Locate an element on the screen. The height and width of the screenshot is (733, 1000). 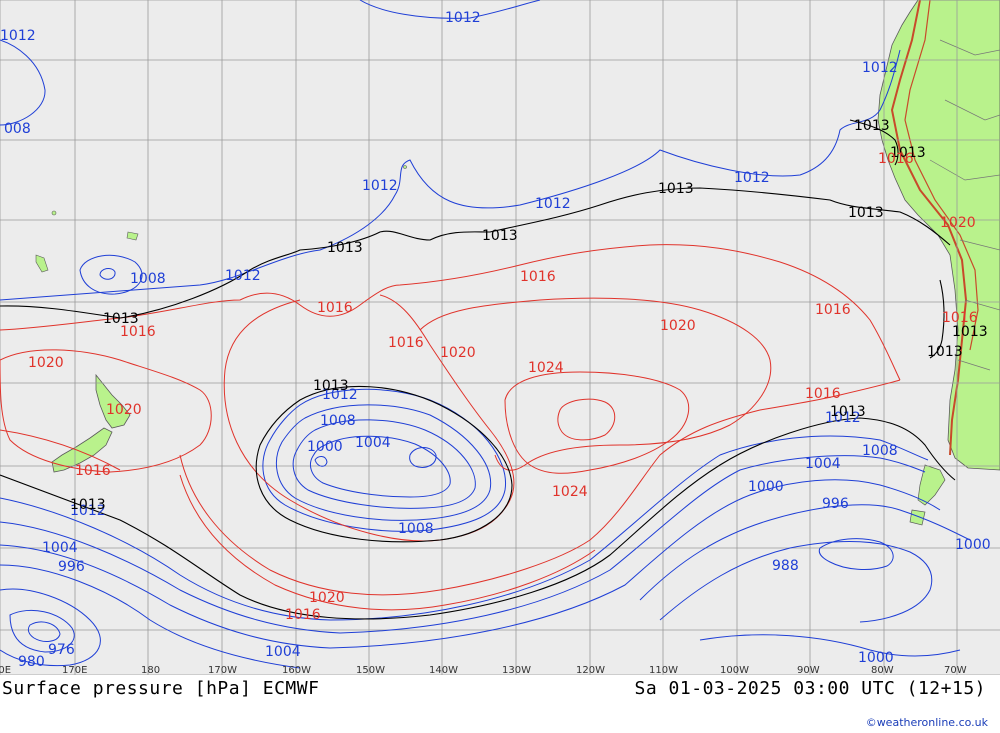
south-america-land is located at coordinates (938, 235).